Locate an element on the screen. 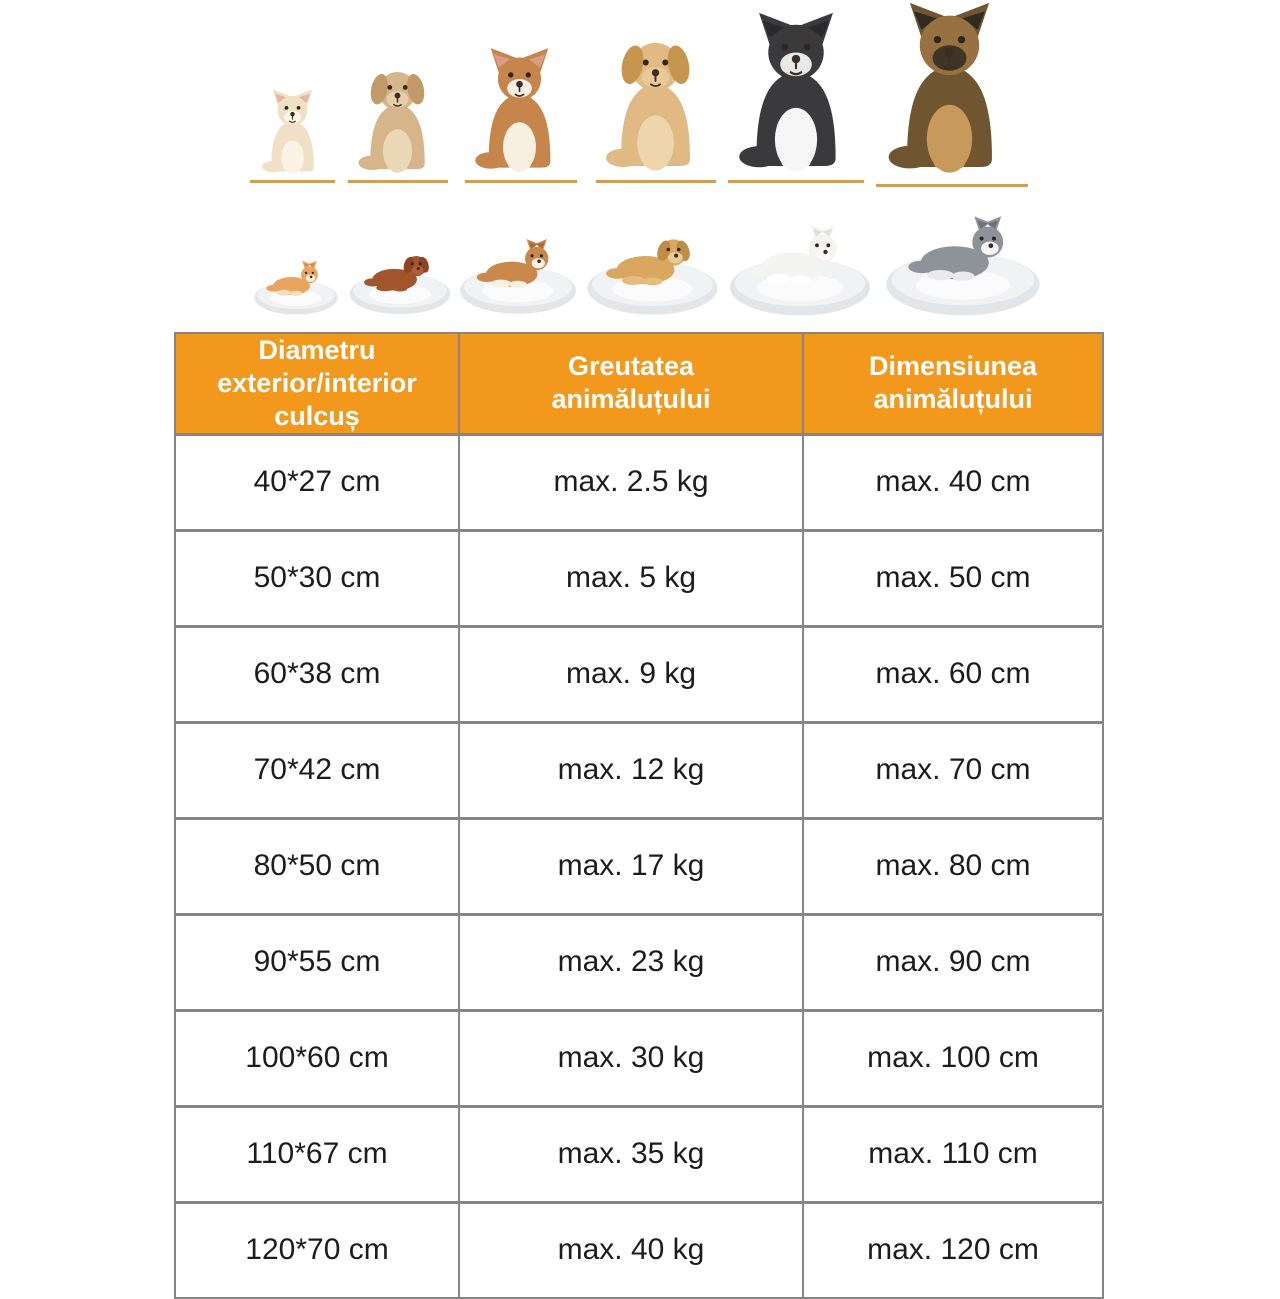 The width and height of the screenshot is (1280, 1299). table-row: 110*67 cm max. 35 kg max. 110 cm is located at coordinates (639, 1154).